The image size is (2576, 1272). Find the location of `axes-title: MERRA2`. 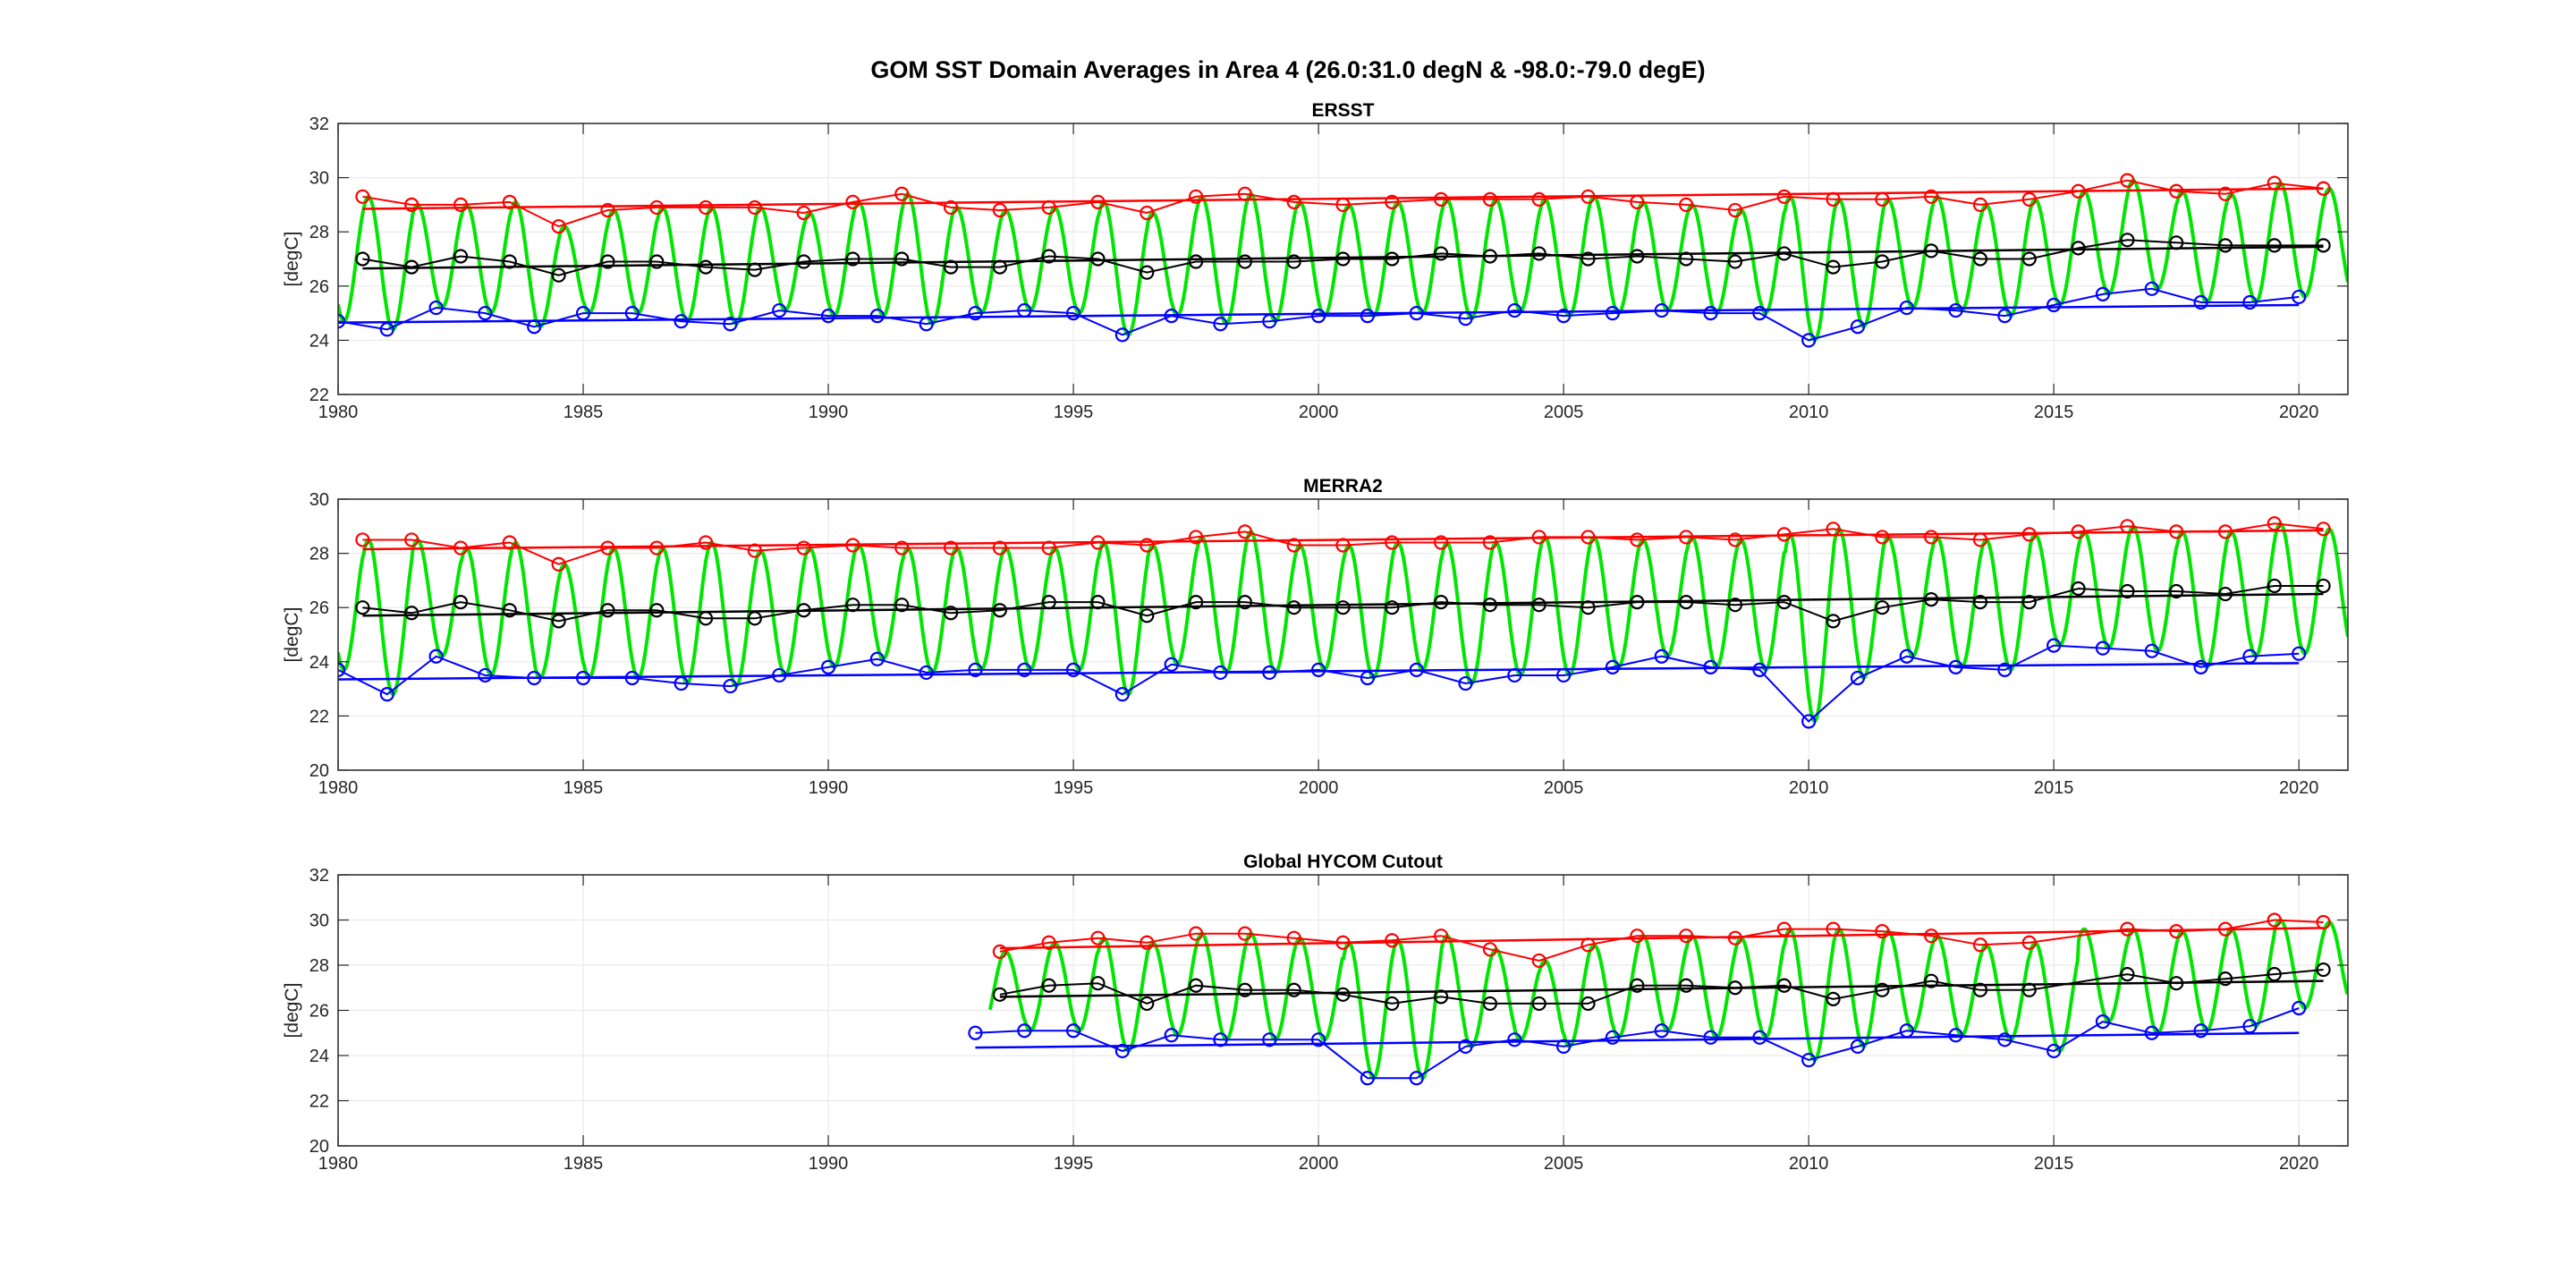

axes-title: MERRA2 is located at coordinates (1343, 486).